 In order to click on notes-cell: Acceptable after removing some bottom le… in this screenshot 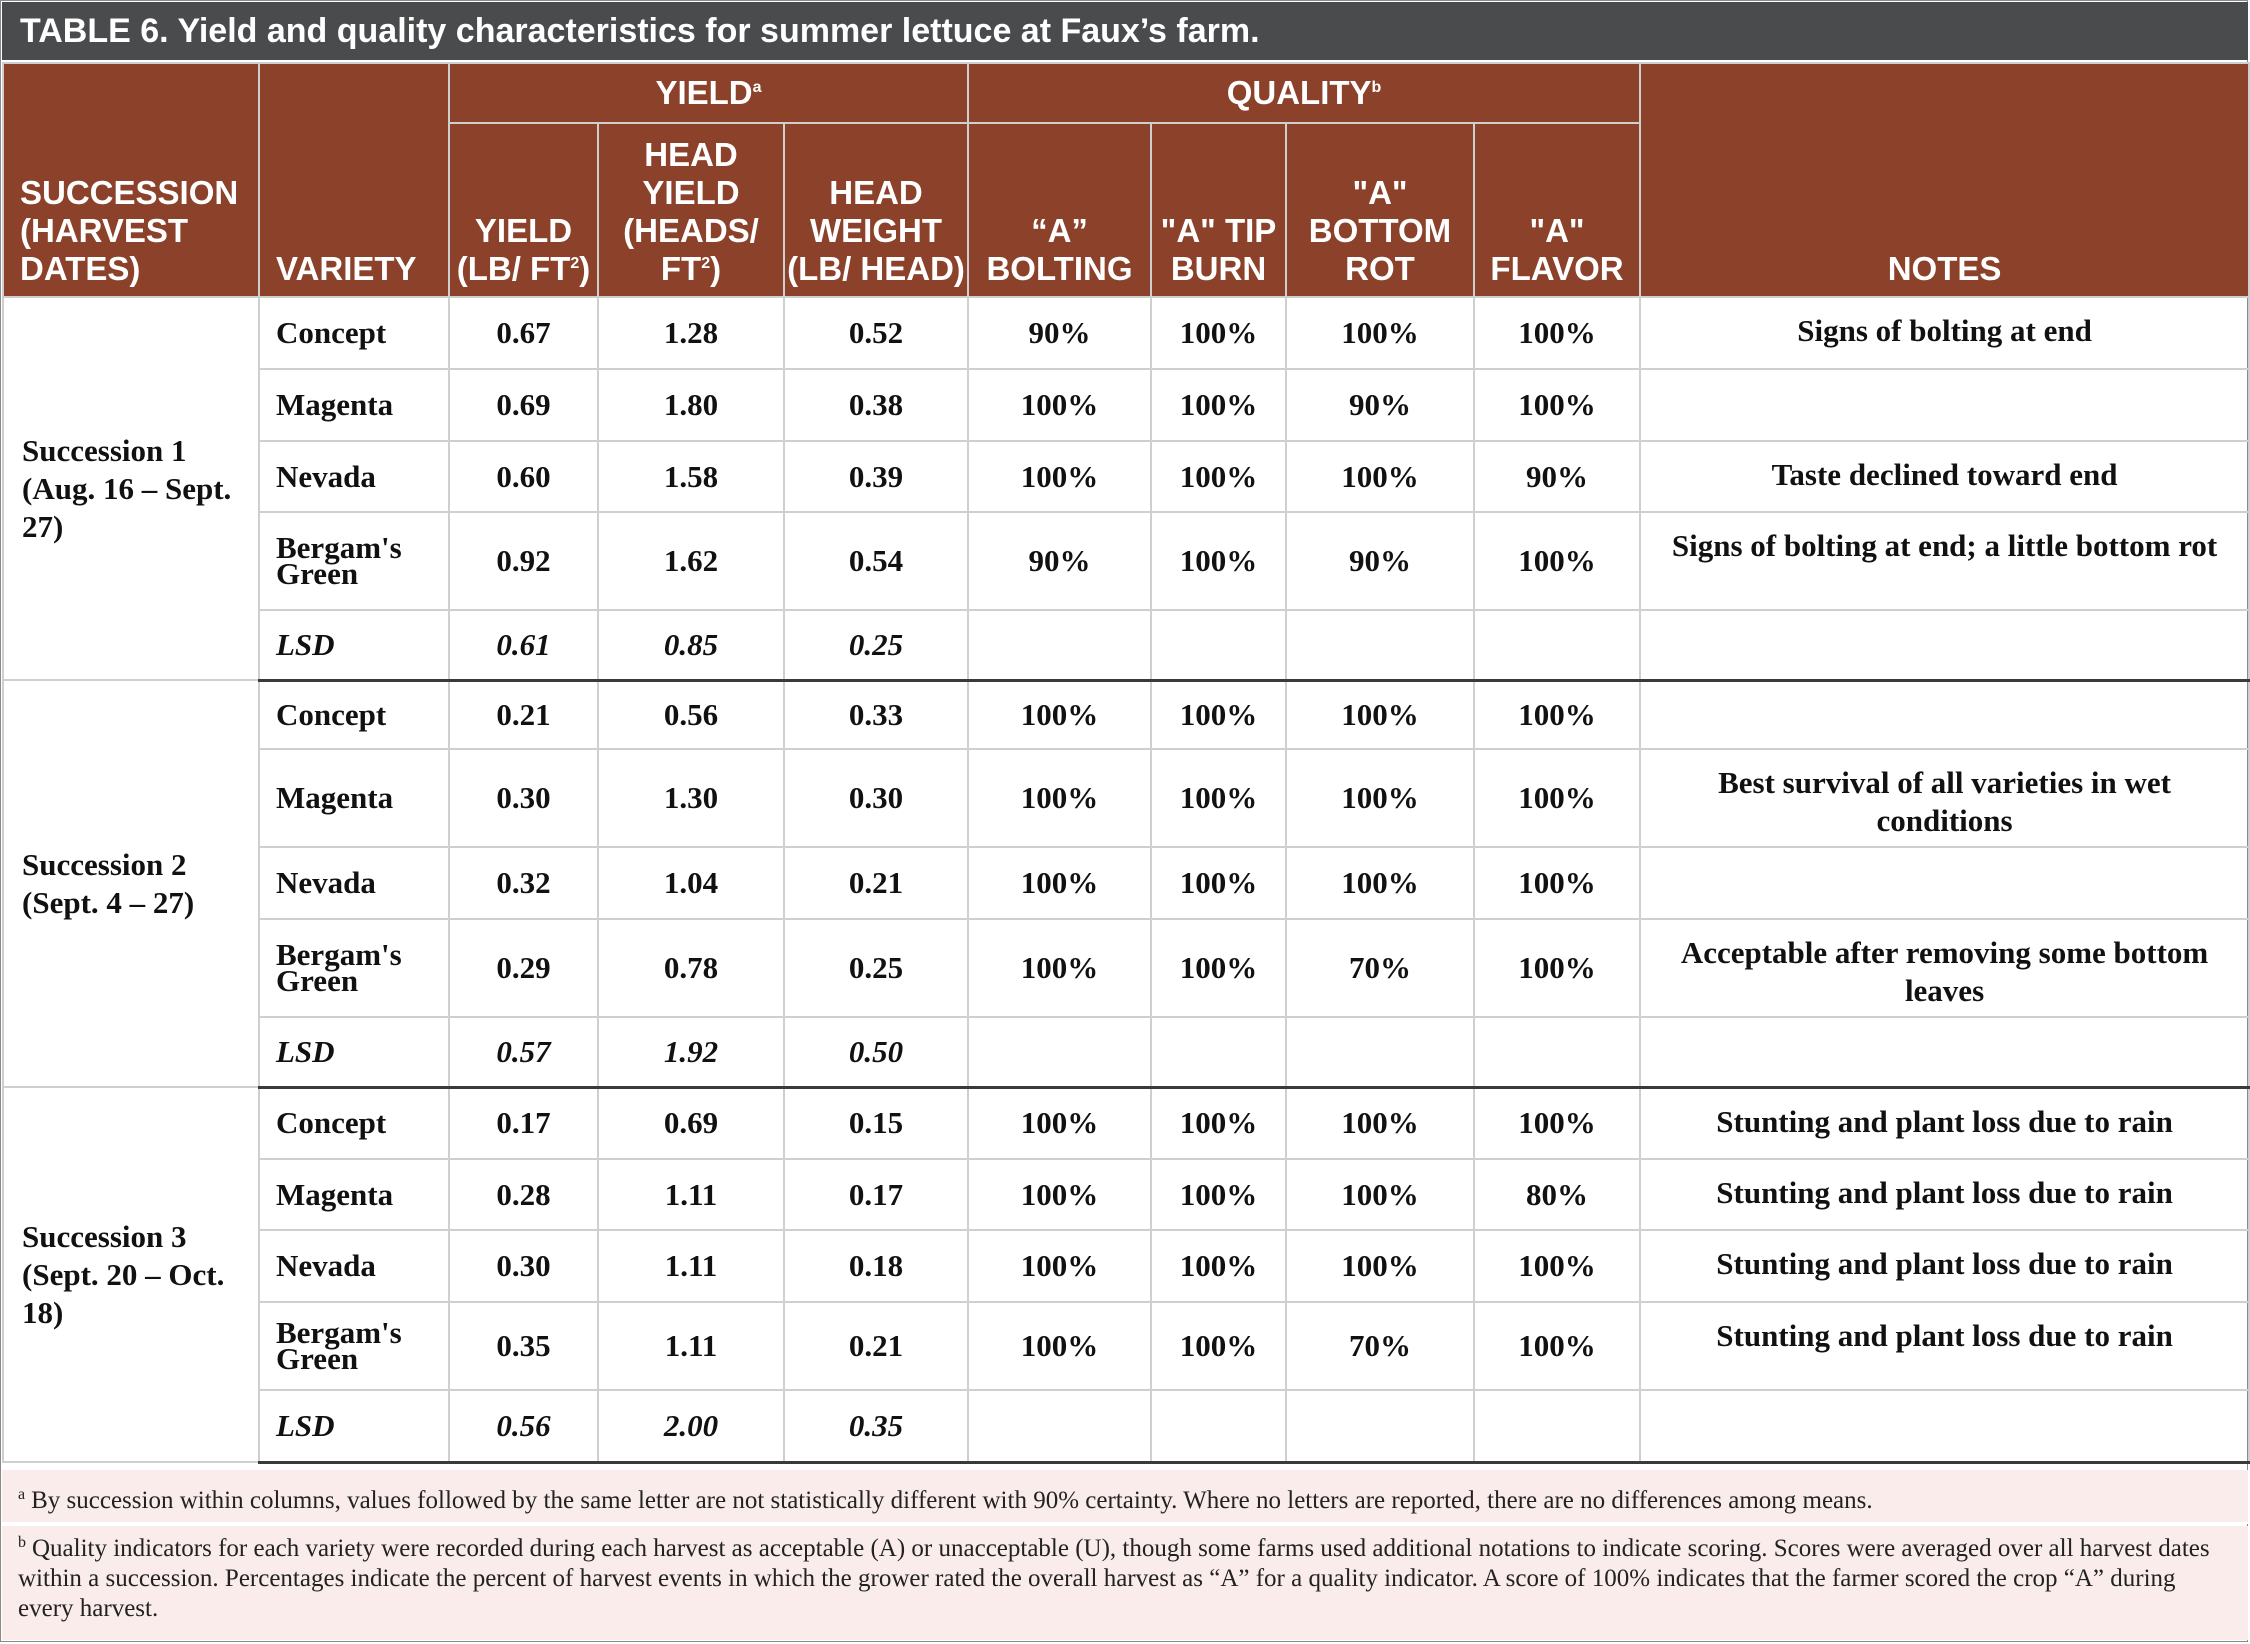, I will do `click(1944, 968)`.